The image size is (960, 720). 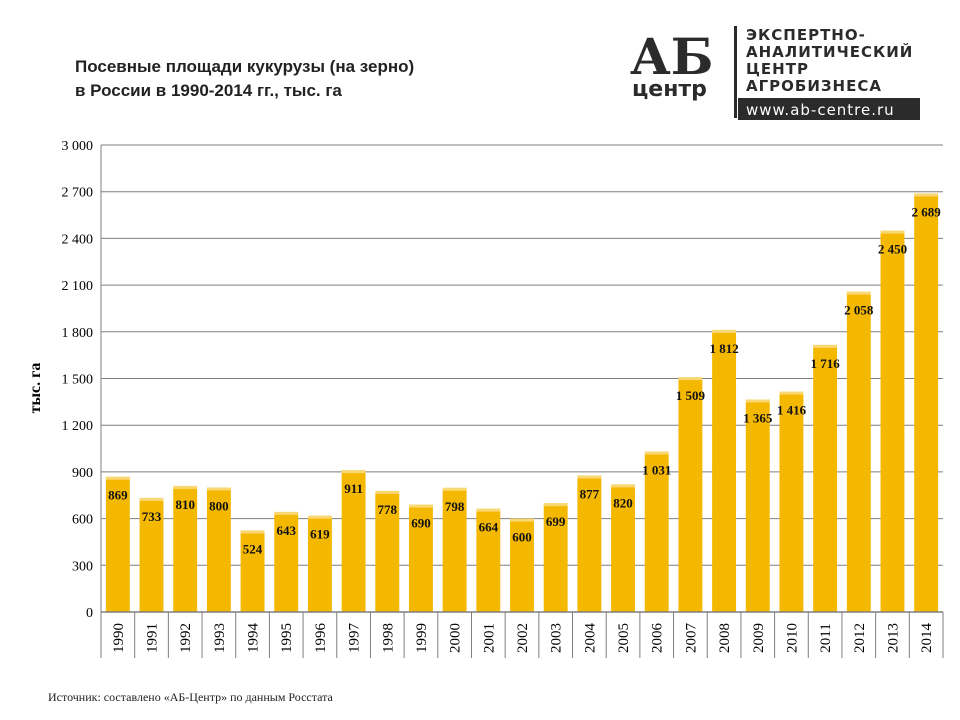 I want to click on y-tick-label: 900, so click(x=82, y=473).